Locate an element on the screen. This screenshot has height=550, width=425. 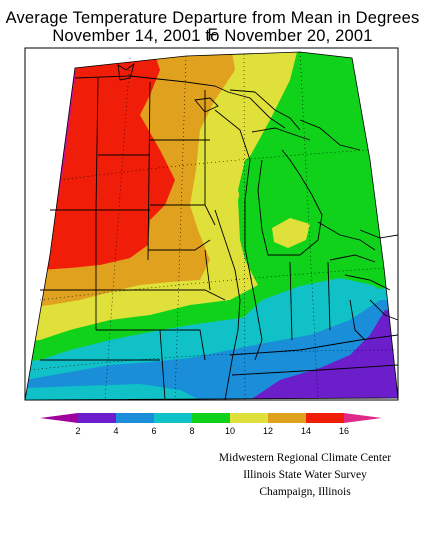
contour-band-8-10-east is located at coordinates (318, 215).